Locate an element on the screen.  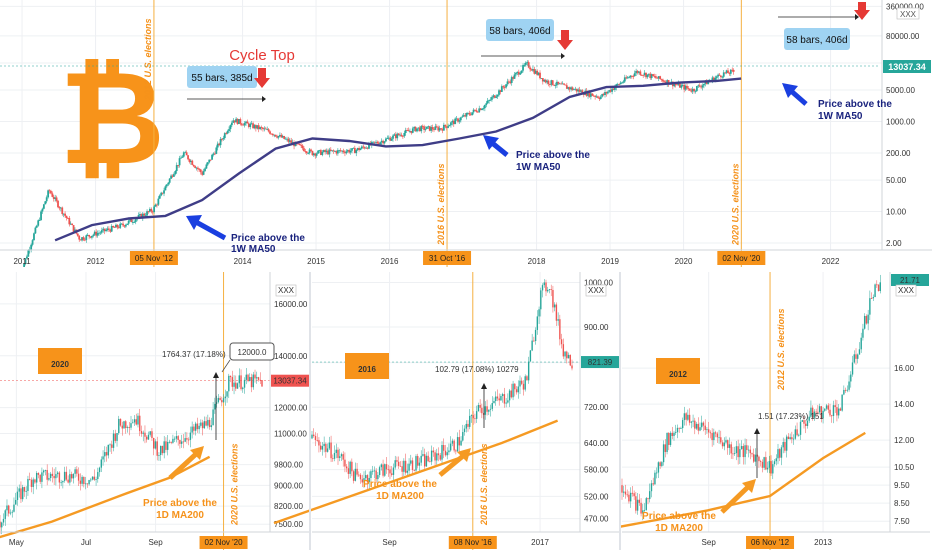
bars3-box is located at coordinates (817, 39).